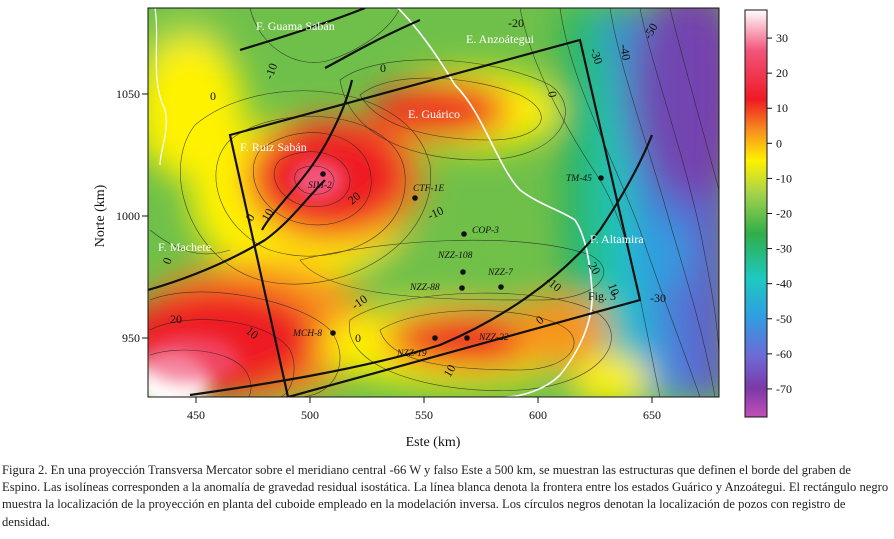 The width and height of the screenshot is (894, 539). I want to click on label-fig3: Fig. 3, so click(602, 296).